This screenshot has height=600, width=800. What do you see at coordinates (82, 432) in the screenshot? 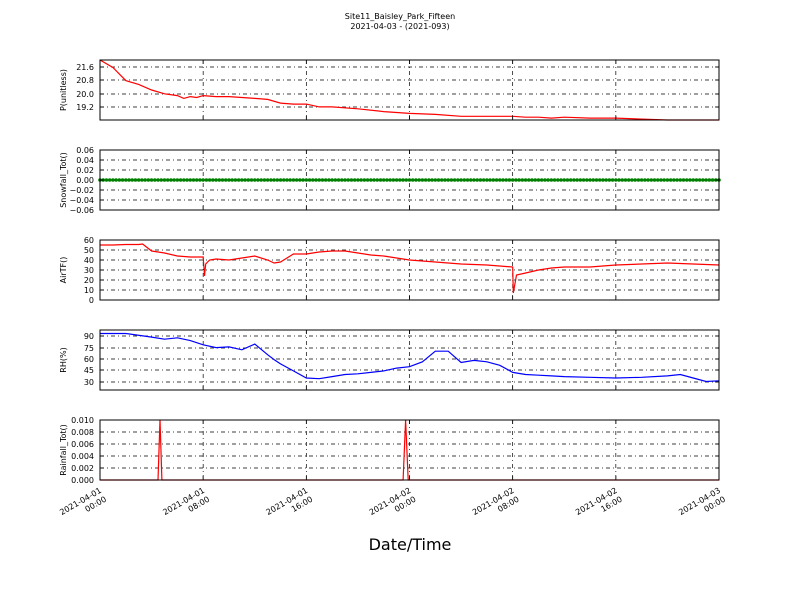
I see `y-tick-label: 0.008` at bounding box center [82, 432].